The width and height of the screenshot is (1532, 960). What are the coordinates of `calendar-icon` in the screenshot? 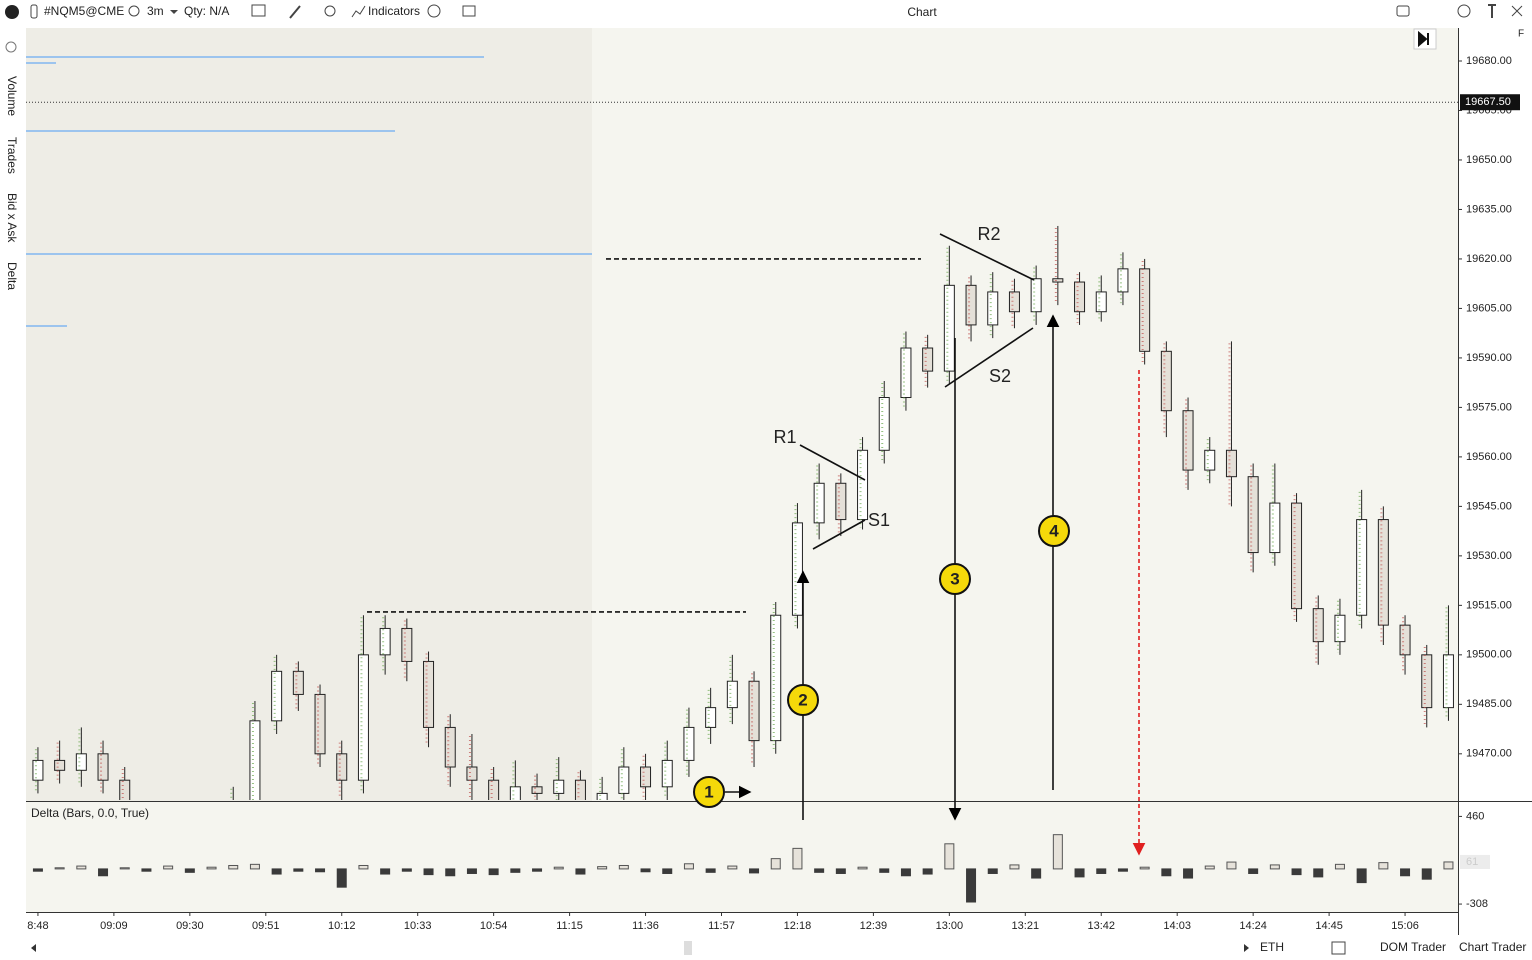 It's located at (1338, 948).